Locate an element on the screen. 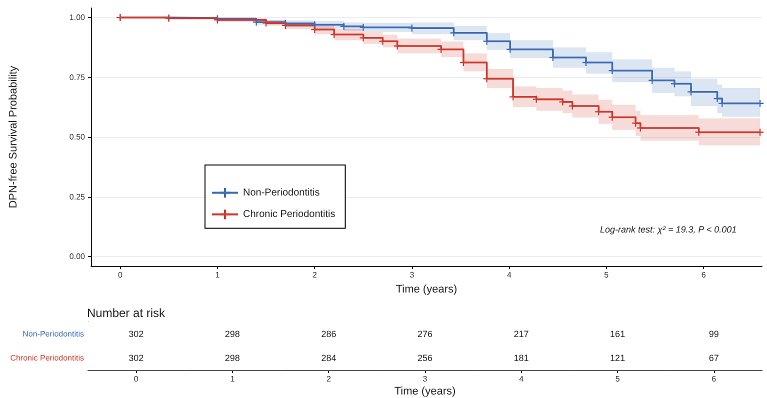 The height and width of the screenshot is (398, 767). data-label: 276 is located at coordinates (425, 334).